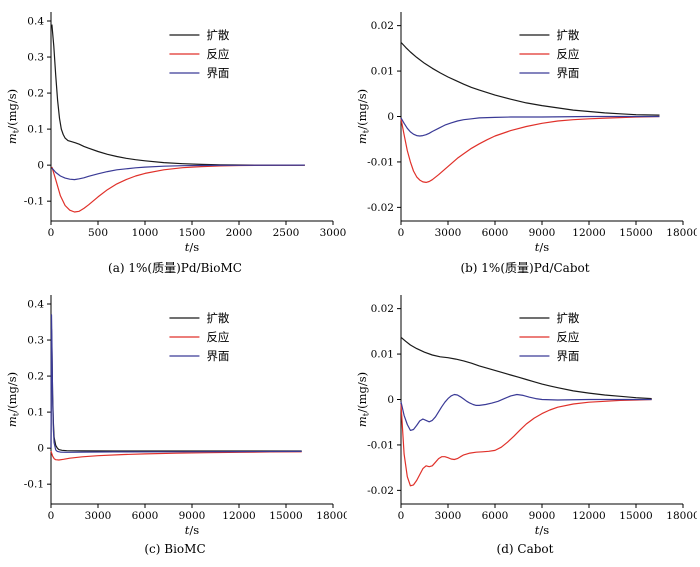  Describe the element at coordinates (525, 548) in the screenshot. I see `subplot-d-caption: (d) Cabot` at that location.